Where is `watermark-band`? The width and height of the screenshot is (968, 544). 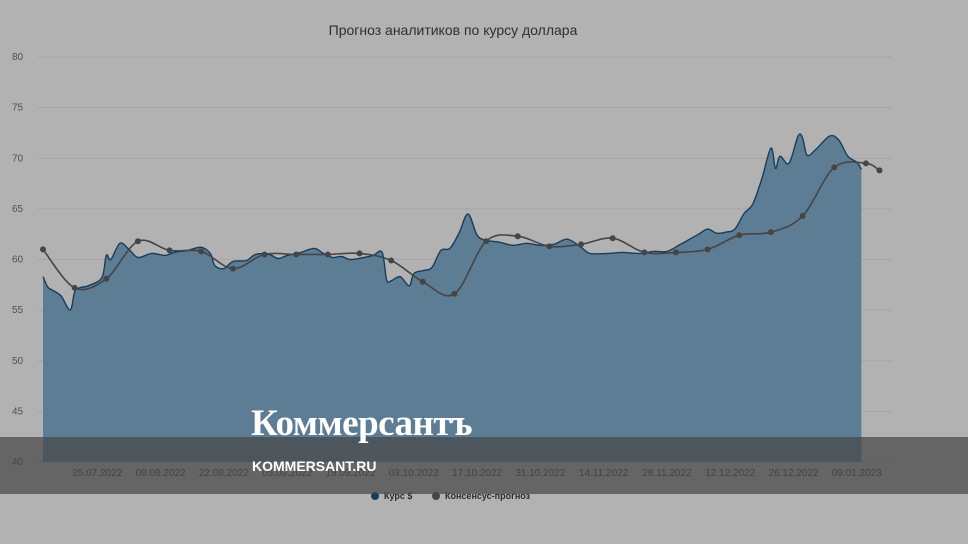 watermark-band is located at coordinates (484, 465).